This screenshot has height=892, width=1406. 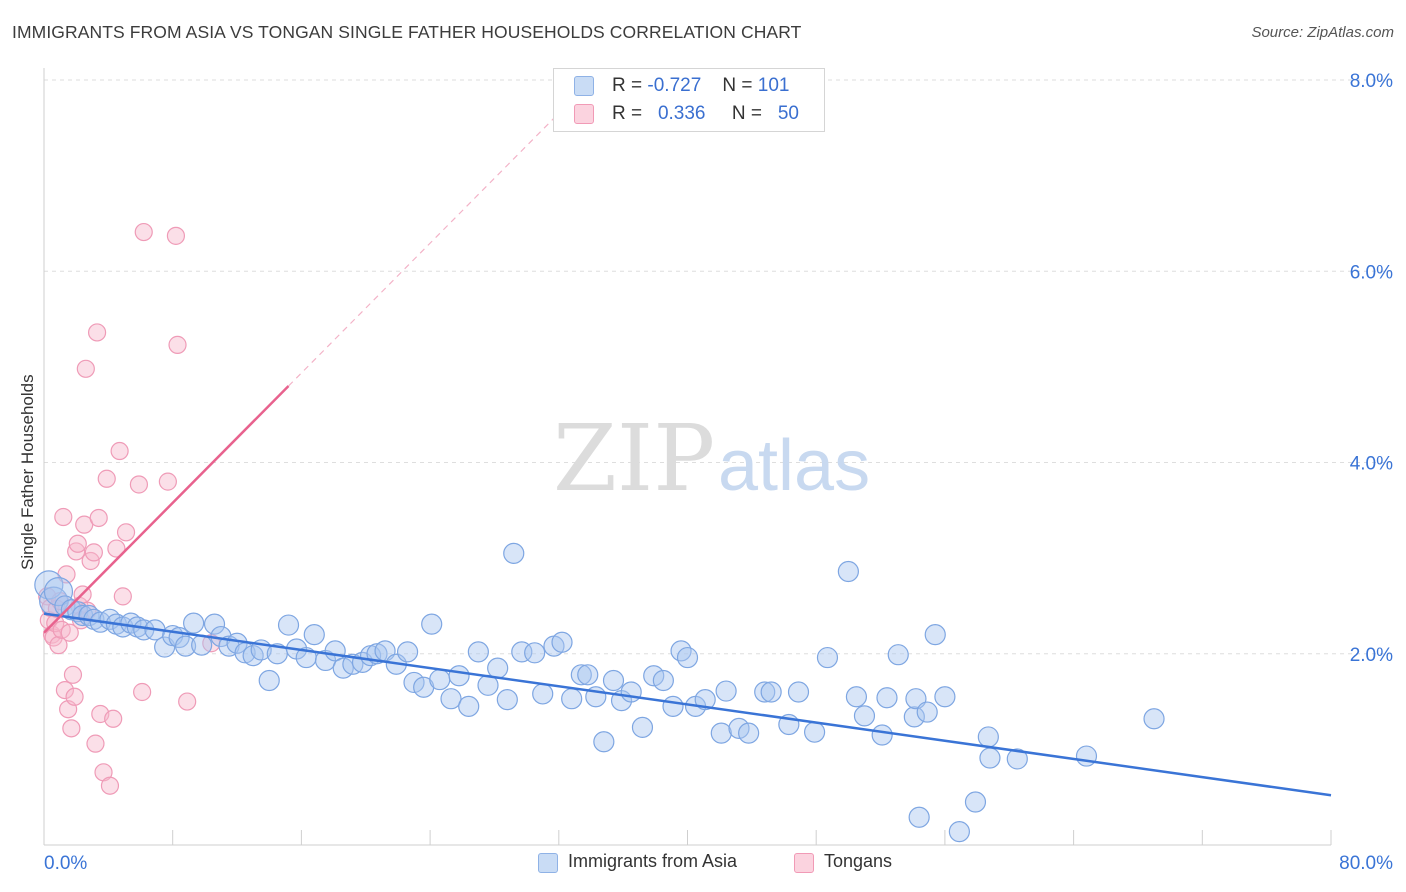 What do you see at coordinates (788, 113) in the screenshot?
I see `legend-n-value: 50` at bounding box center [788, 113].